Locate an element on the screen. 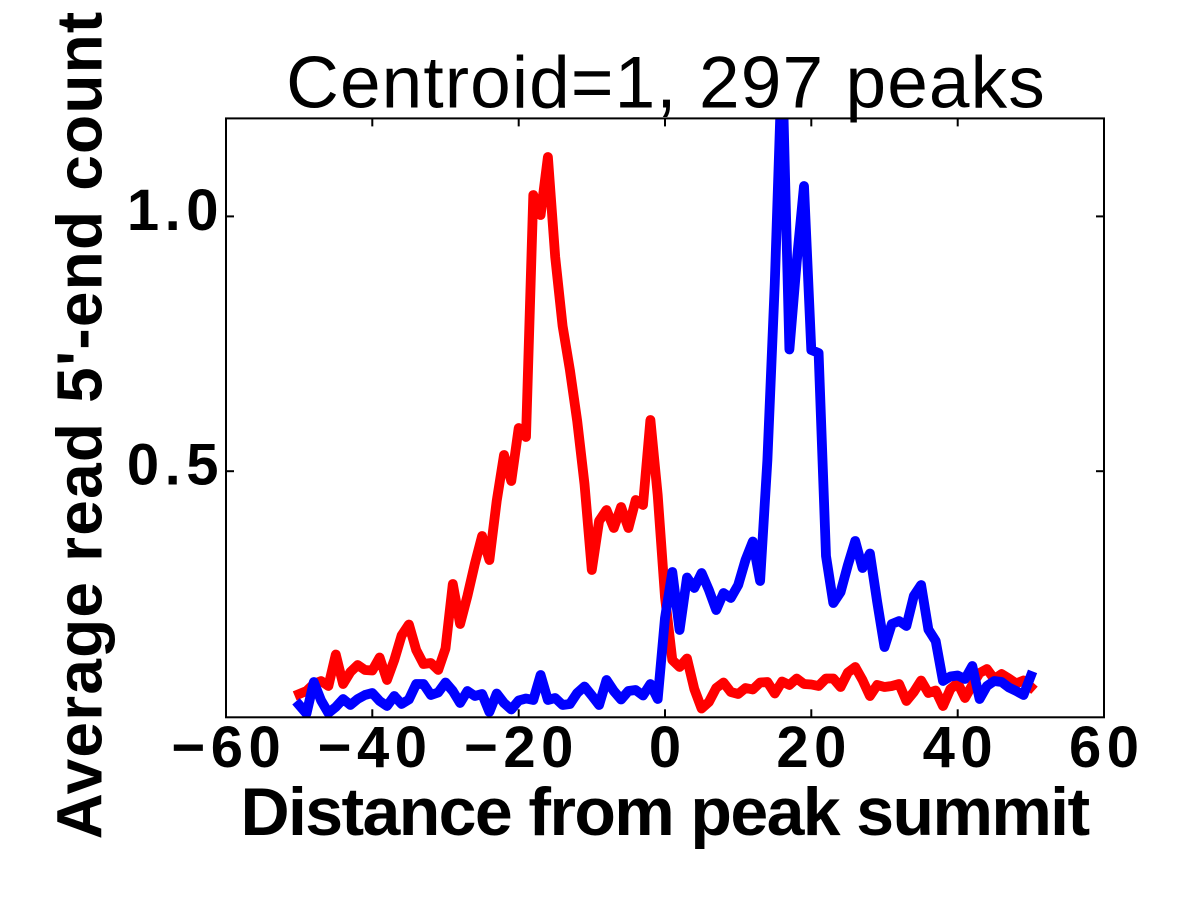 The height and width of the screenshot is (900, 1200). svg-text: −20 is located at coordinates (521, 747).